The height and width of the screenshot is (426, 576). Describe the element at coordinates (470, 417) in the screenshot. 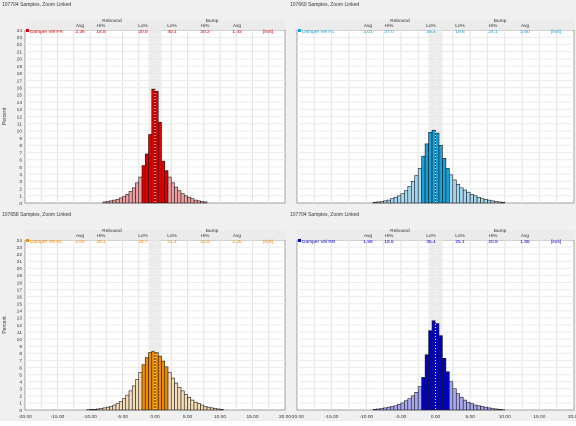

I see `x-tick-label: 5.00` at that location.